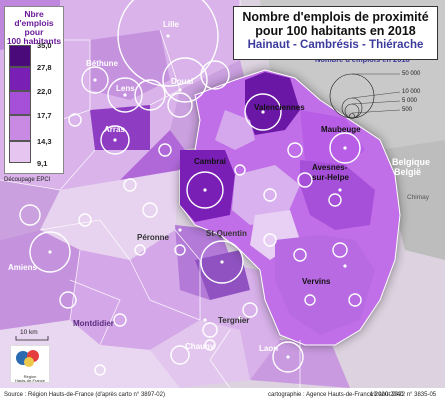 This screenshot has width=445, height=406. What do you see at coordinates (411, 92) in the screenshot?
I see `circle-legend-value-2: 10 000` at bounding box center [411, 92].